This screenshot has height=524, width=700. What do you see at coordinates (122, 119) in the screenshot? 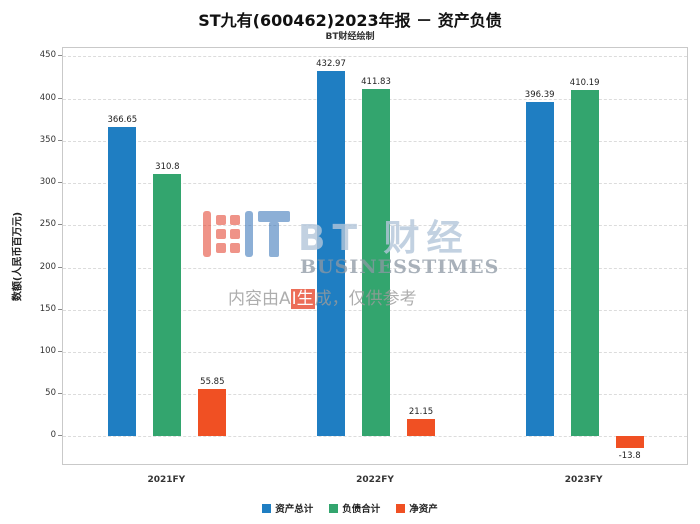
I see `bar-value-label: 366.65` at bounding box center [122, 119].